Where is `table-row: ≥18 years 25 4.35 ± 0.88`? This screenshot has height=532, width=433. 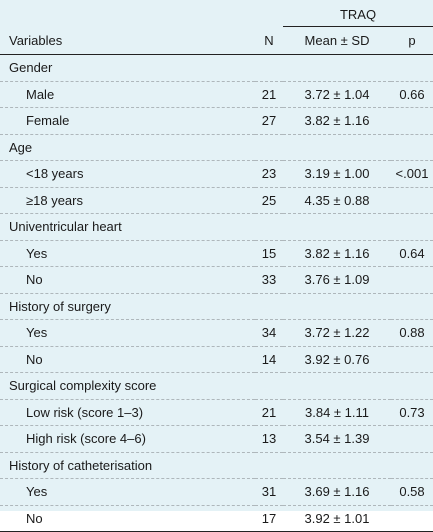 table-row: ≥18 years 25 4.35 ± 0.88 is located at coordinates (216, 200).